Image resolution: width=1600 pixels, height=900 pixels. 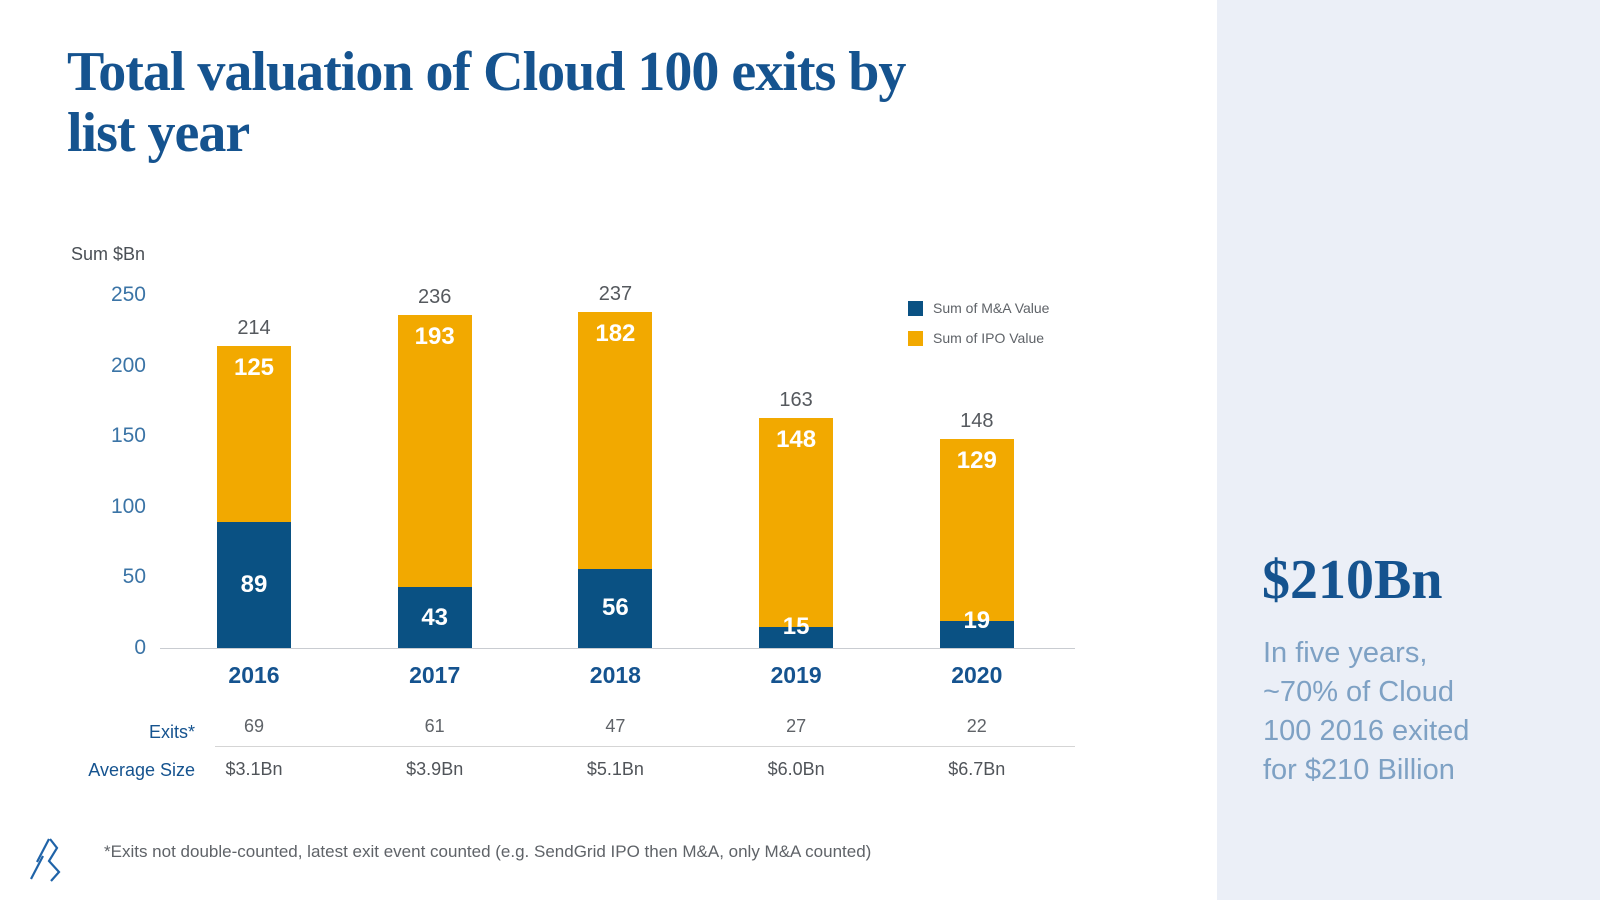 What do you see at coordinates (435, 675) in the screenshot?
I see `x-axis-year-label: 2017` at bounding box center [435, 675].